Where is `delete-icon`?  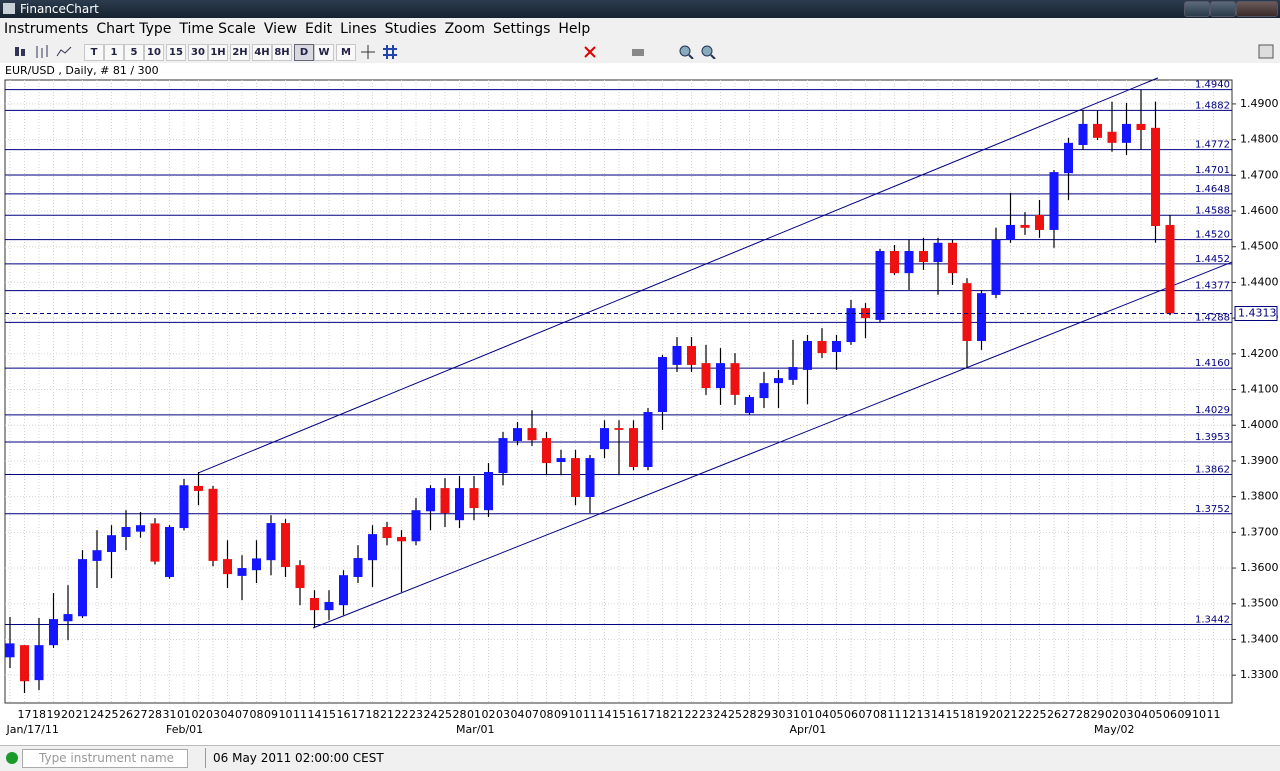 delete-icon is located at coordinates (590, 51).